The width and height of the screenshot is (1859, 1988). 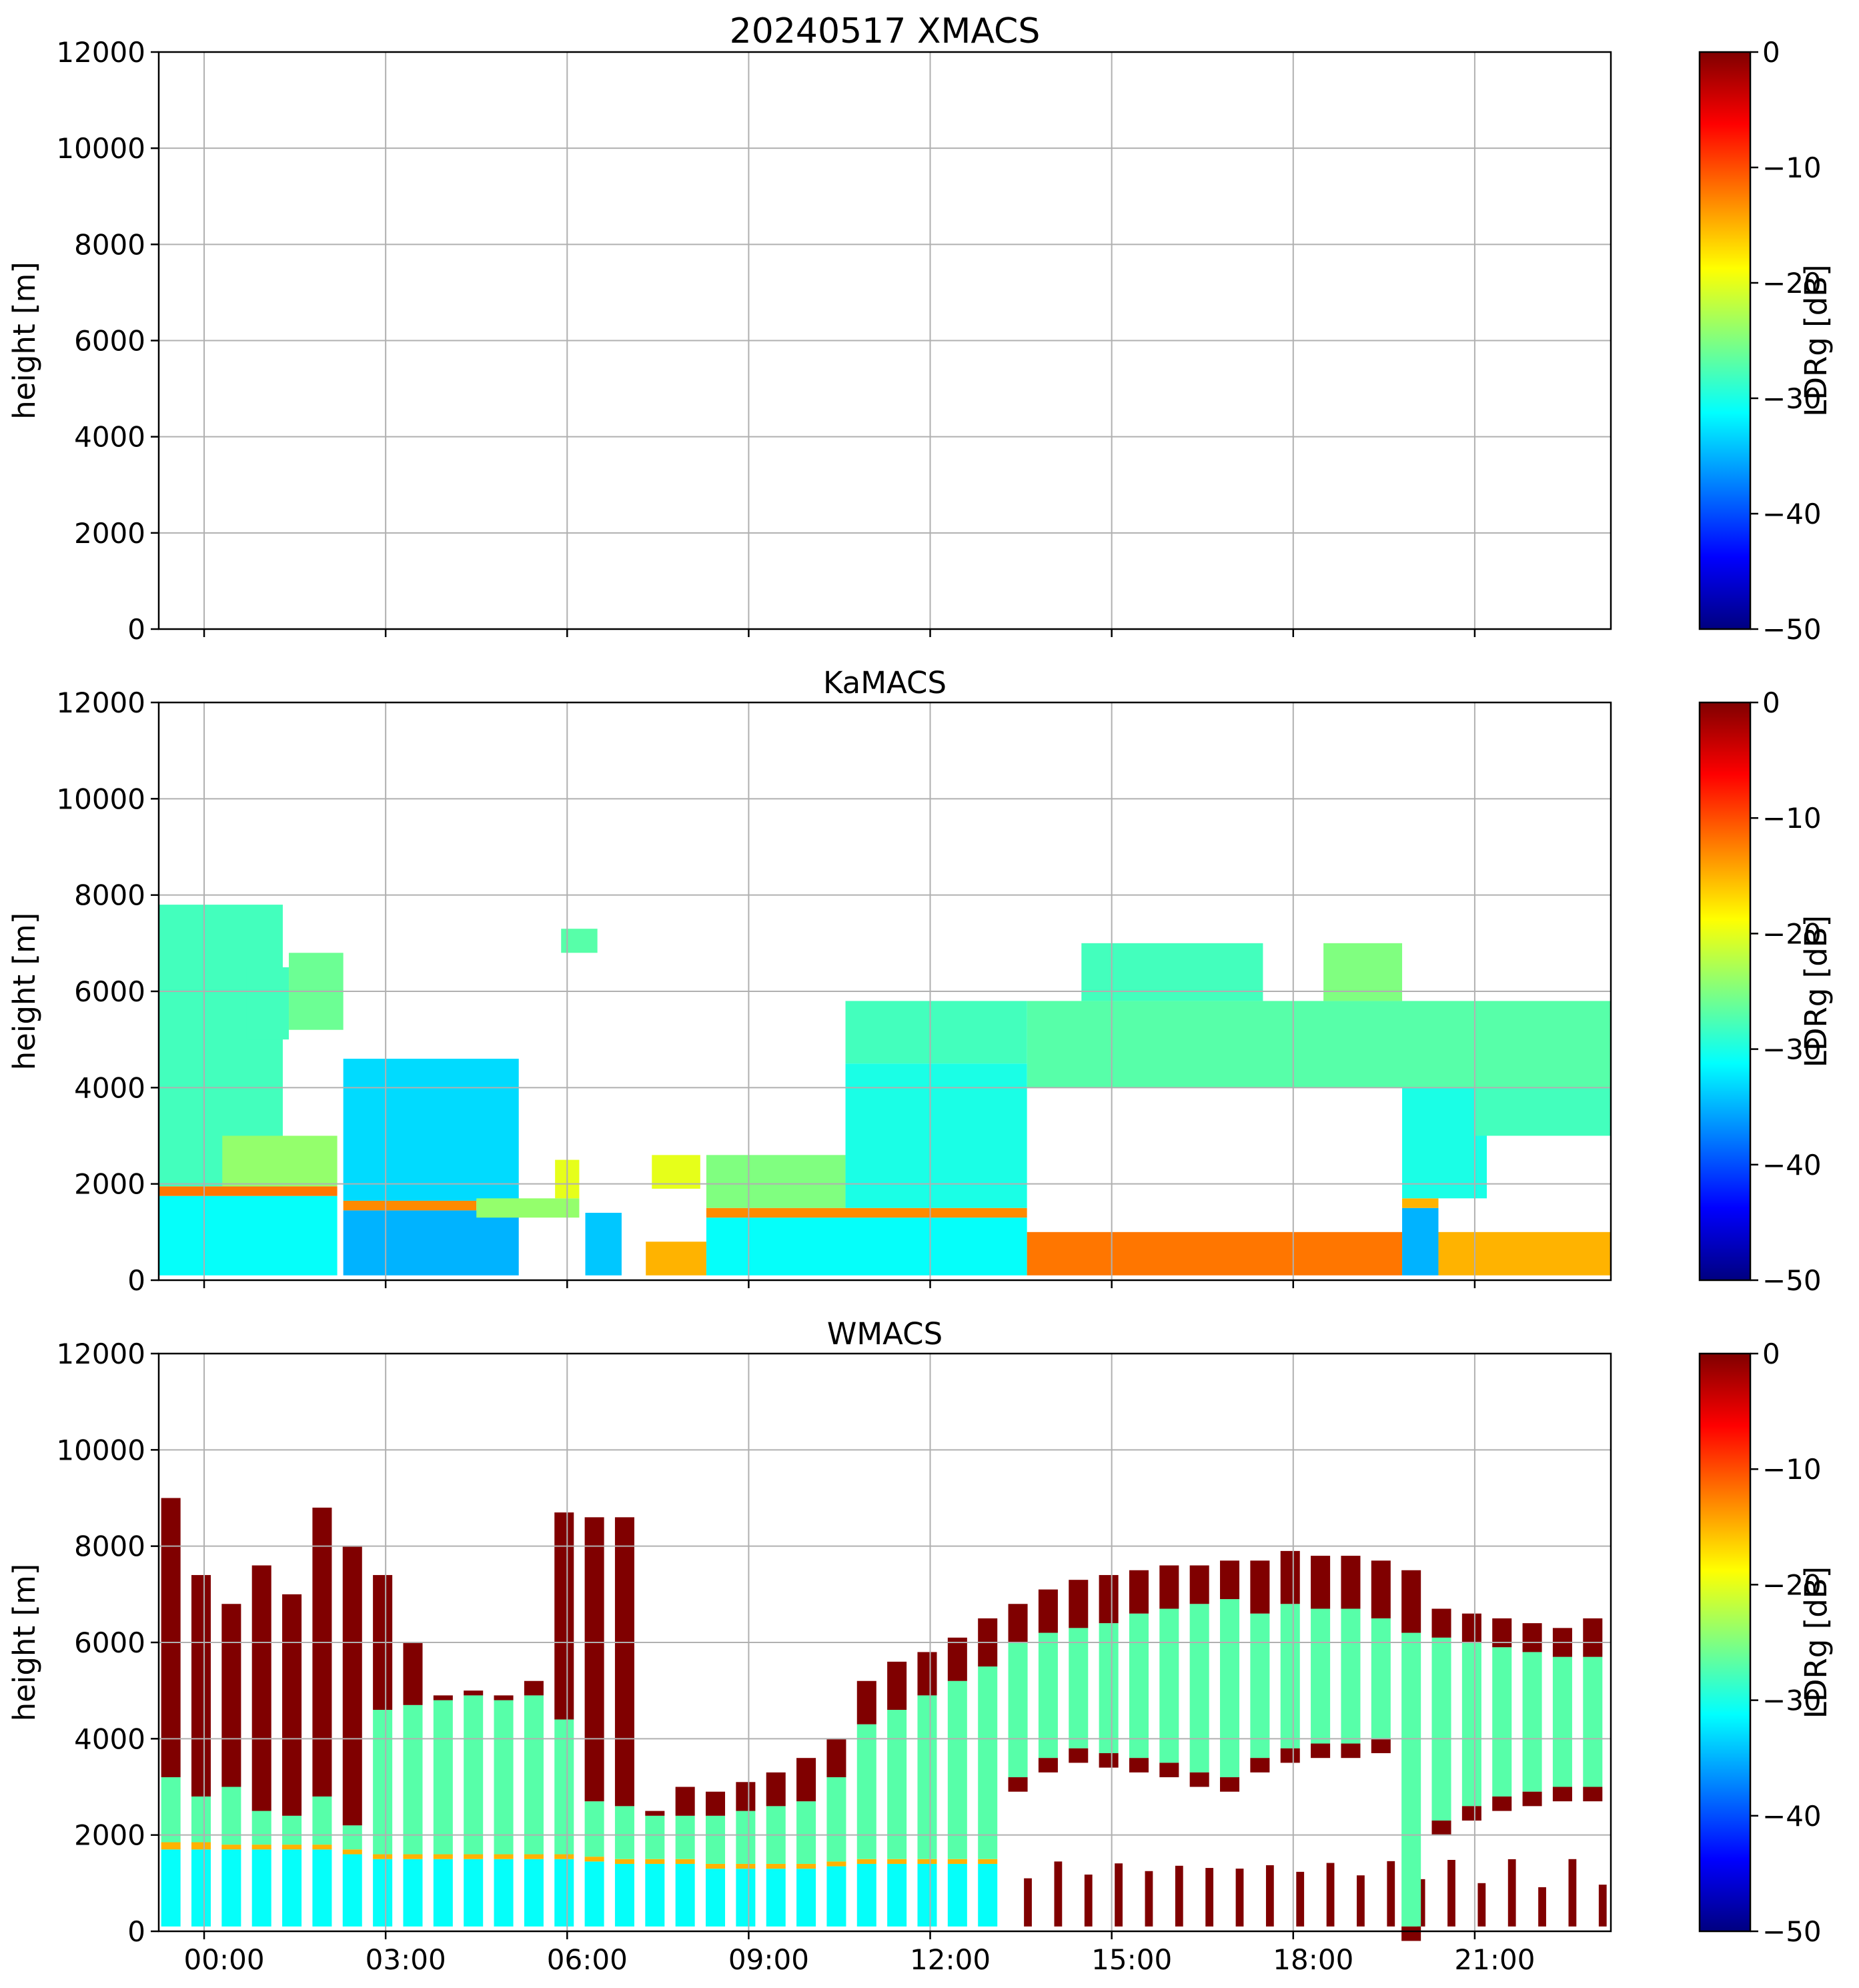 What do you see at coordinates (101, 52) in the screenshot?
I see `y-tick-label: 12000` at bounding box center [101, 52].